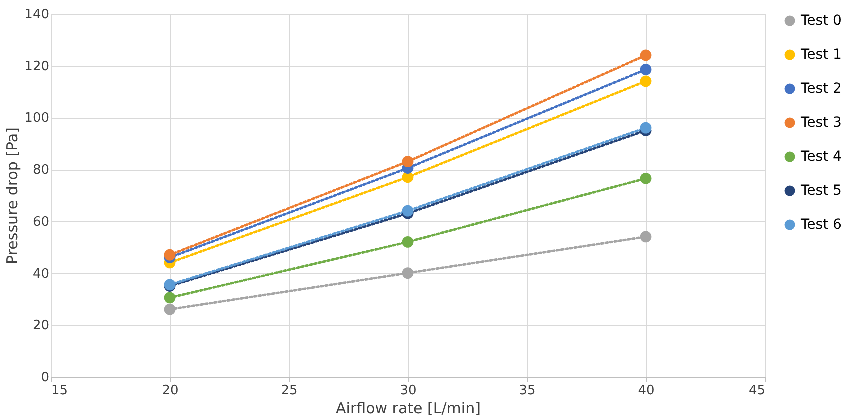 The width and height of the screenshot is (852, 419). Describe the element at coordinates (60, 391) in the screenshot. I see `x-tick-label: 15` at that location.